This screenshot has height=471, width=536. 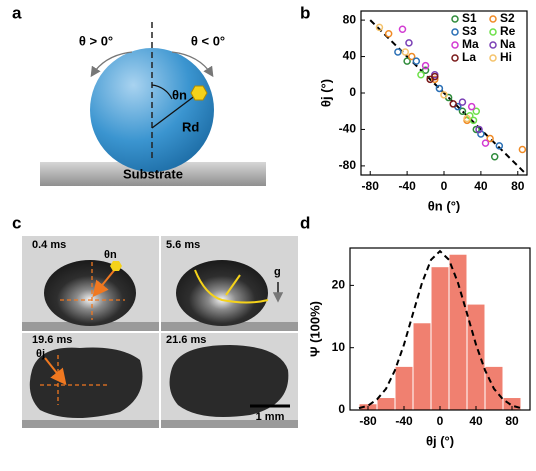 I want to click on time-label: 21.6 ms, so click(x=186, y=340).